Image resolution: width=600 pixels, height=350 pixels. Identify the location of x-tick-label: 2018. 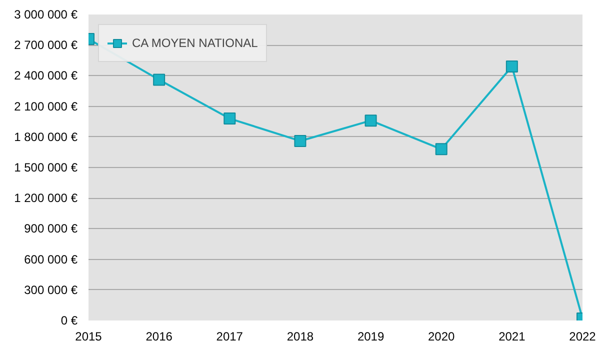
(300, 337).